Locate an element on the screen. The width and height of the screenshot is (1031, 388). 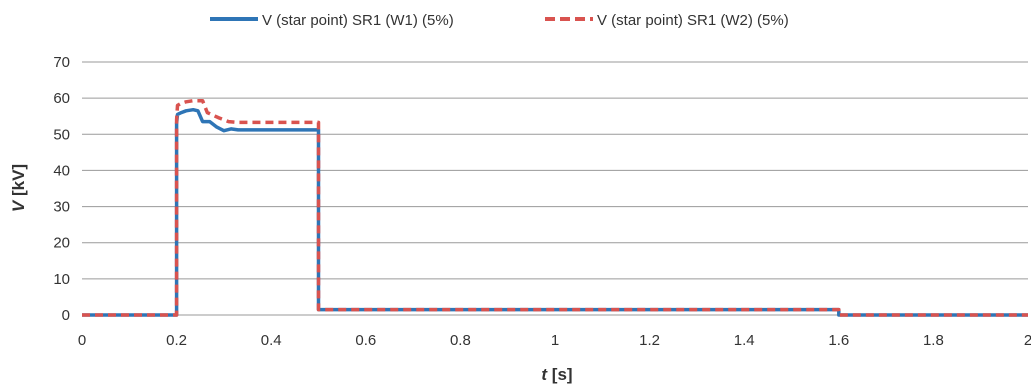
x-tick-label: 1 is located at coordinates (555, 340).